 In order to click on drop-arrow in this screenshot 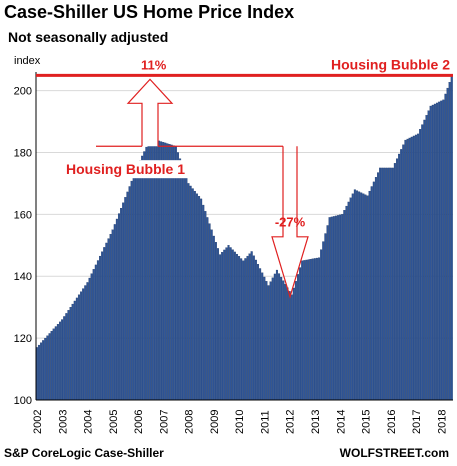, I will do `click(290, 222)`.